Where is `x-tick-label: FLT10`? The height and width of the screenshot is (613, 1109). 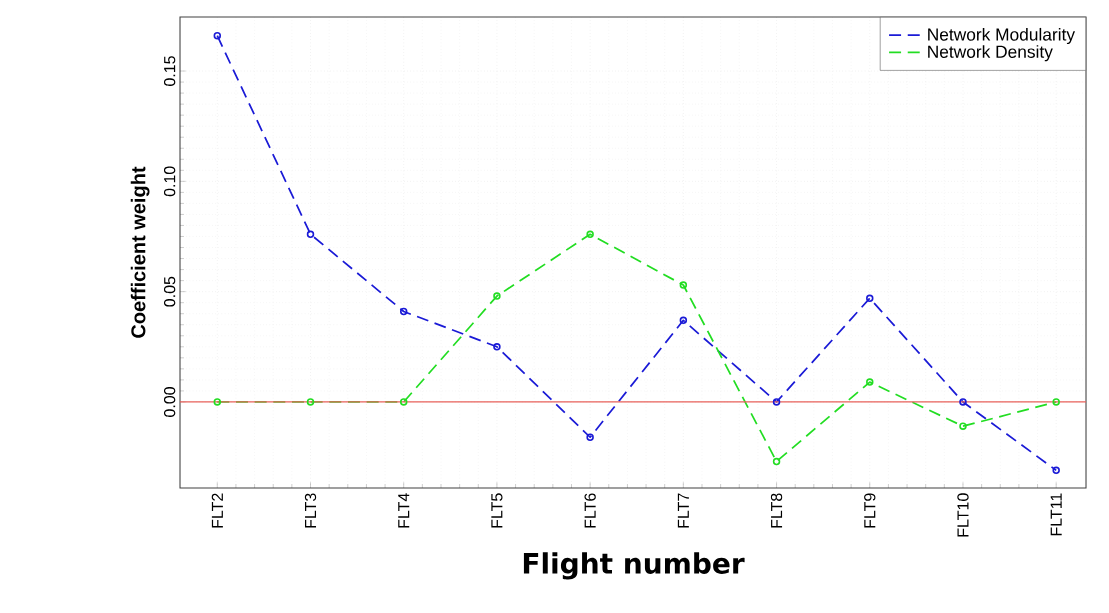
x-tick-label: FLT10 is located at coordinates (963, 515).